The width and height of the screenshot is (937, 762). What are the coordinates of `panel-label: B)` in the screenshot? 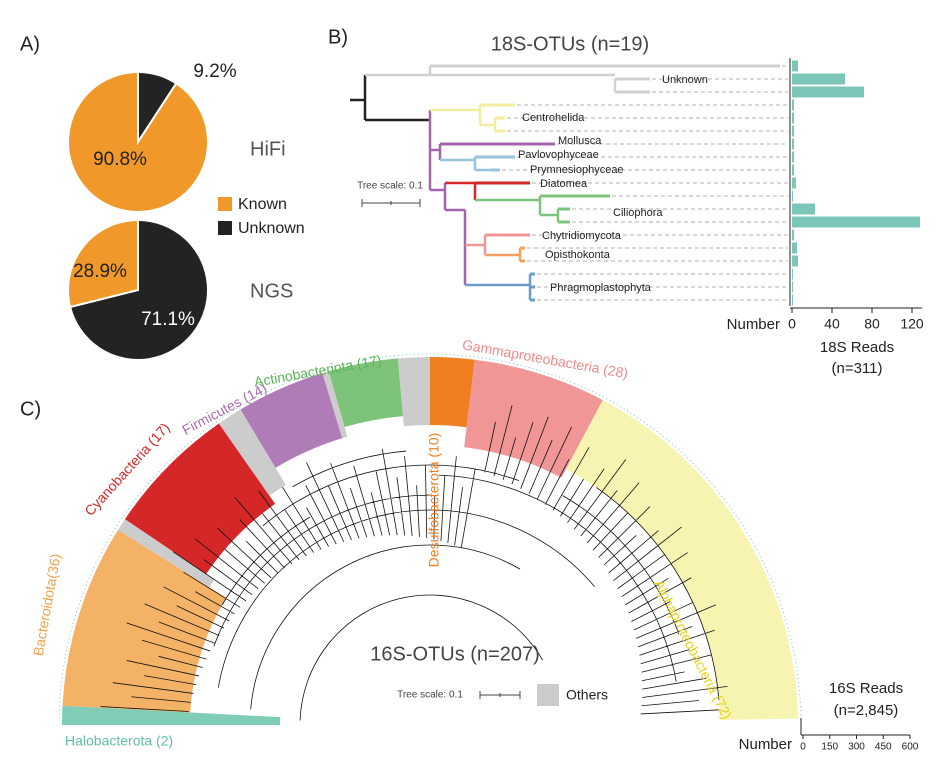 It's located at (338, 37).